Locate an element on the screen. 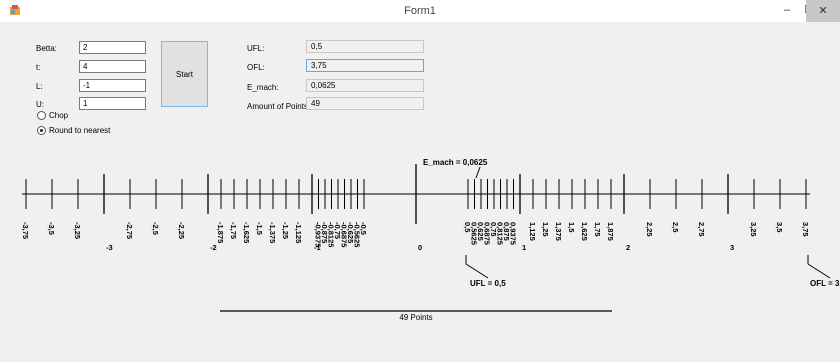 This screenshot has width=840, height=362. l-label: L: is located at coordinates (39, 86).